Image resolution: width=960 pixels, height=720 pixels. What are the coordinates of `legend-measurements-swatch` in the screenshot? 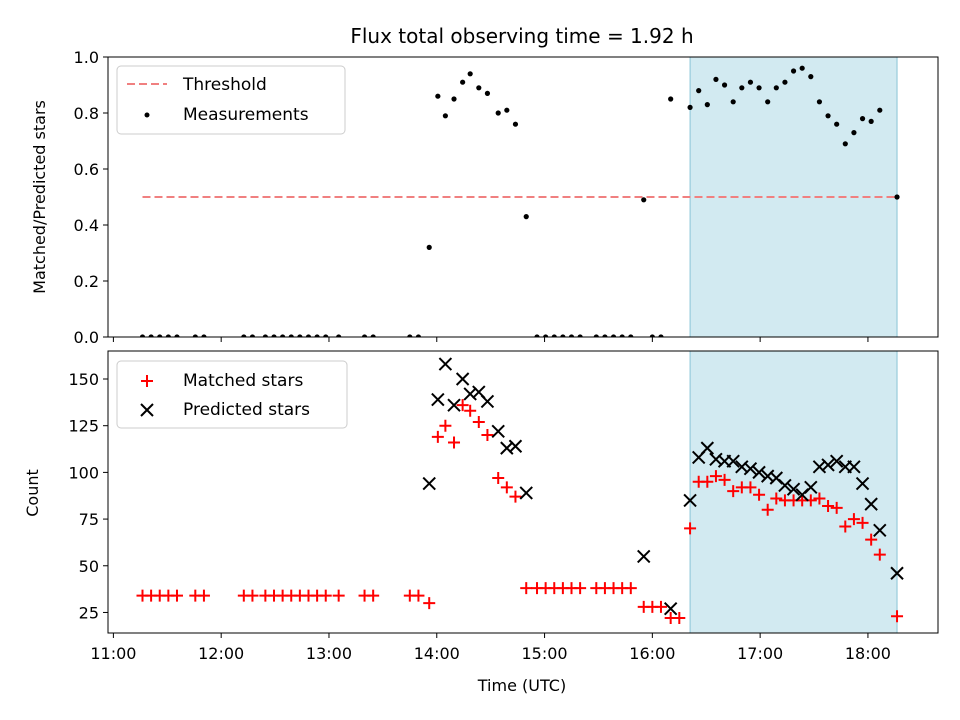 It's located at (147, 115).